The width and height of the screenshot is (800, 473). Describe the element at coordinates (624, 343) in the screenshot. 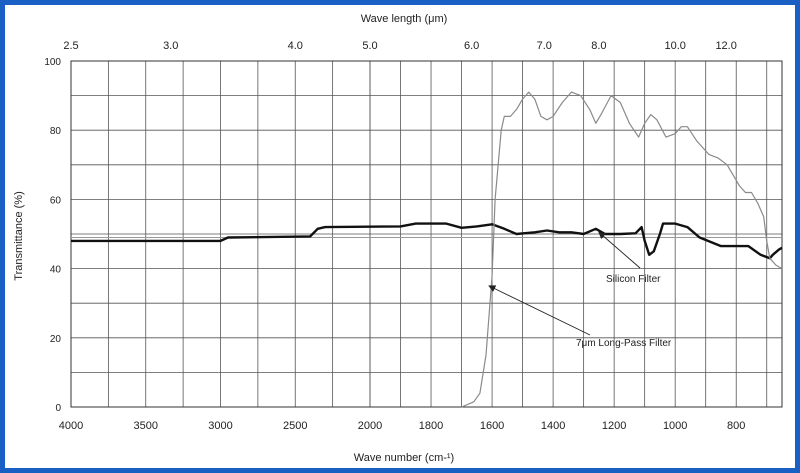

I see `annotation-label: 7μm Long-Pass Filter` at that location.